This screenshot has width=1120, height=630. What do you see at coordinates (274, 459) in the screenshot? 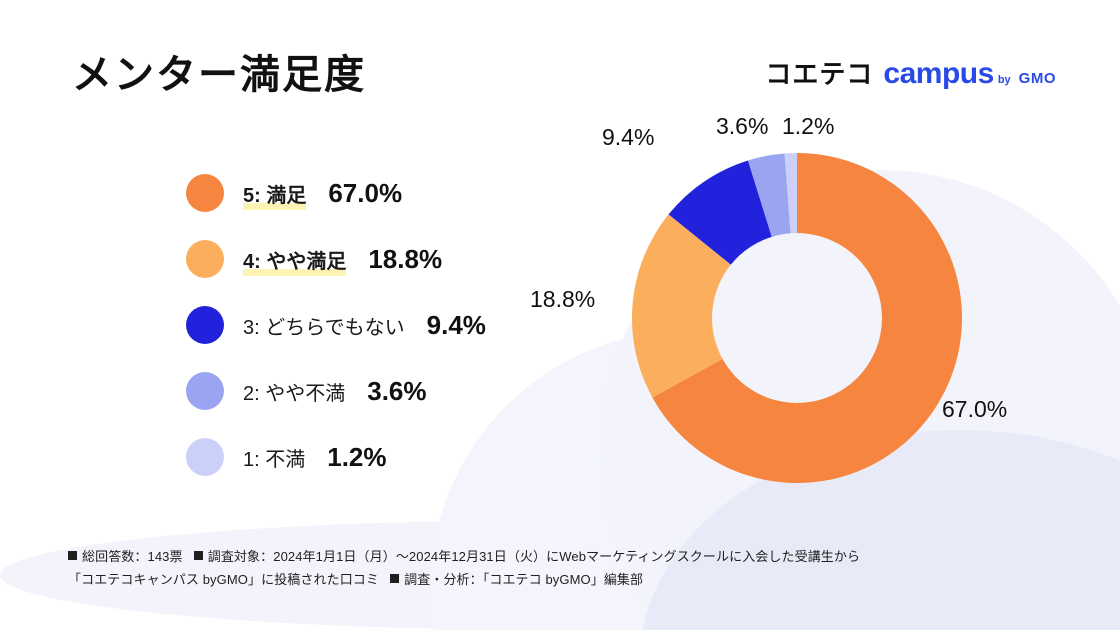
I see `legend-label-1: 1: 不満` at bounding box center [274, 459].